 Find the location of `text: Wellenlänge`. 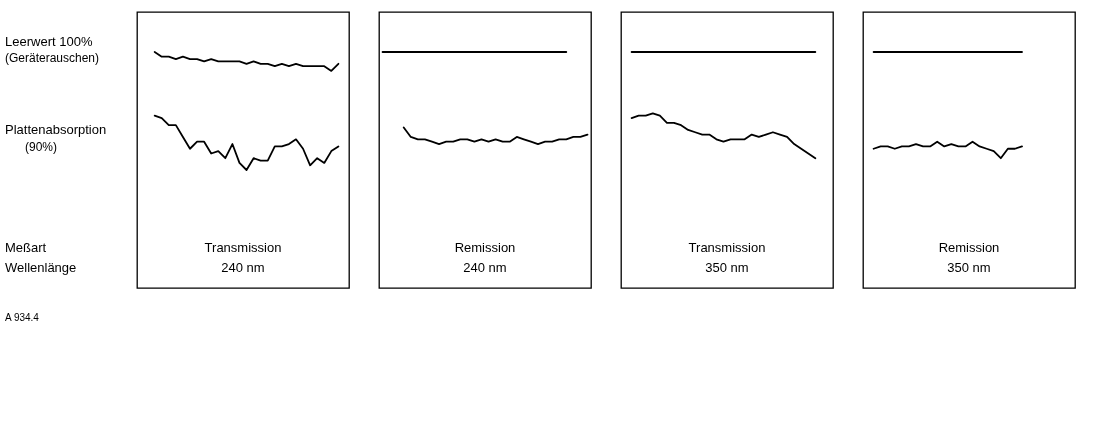

text: Wellenlänge is located at coordinates (41, 267).